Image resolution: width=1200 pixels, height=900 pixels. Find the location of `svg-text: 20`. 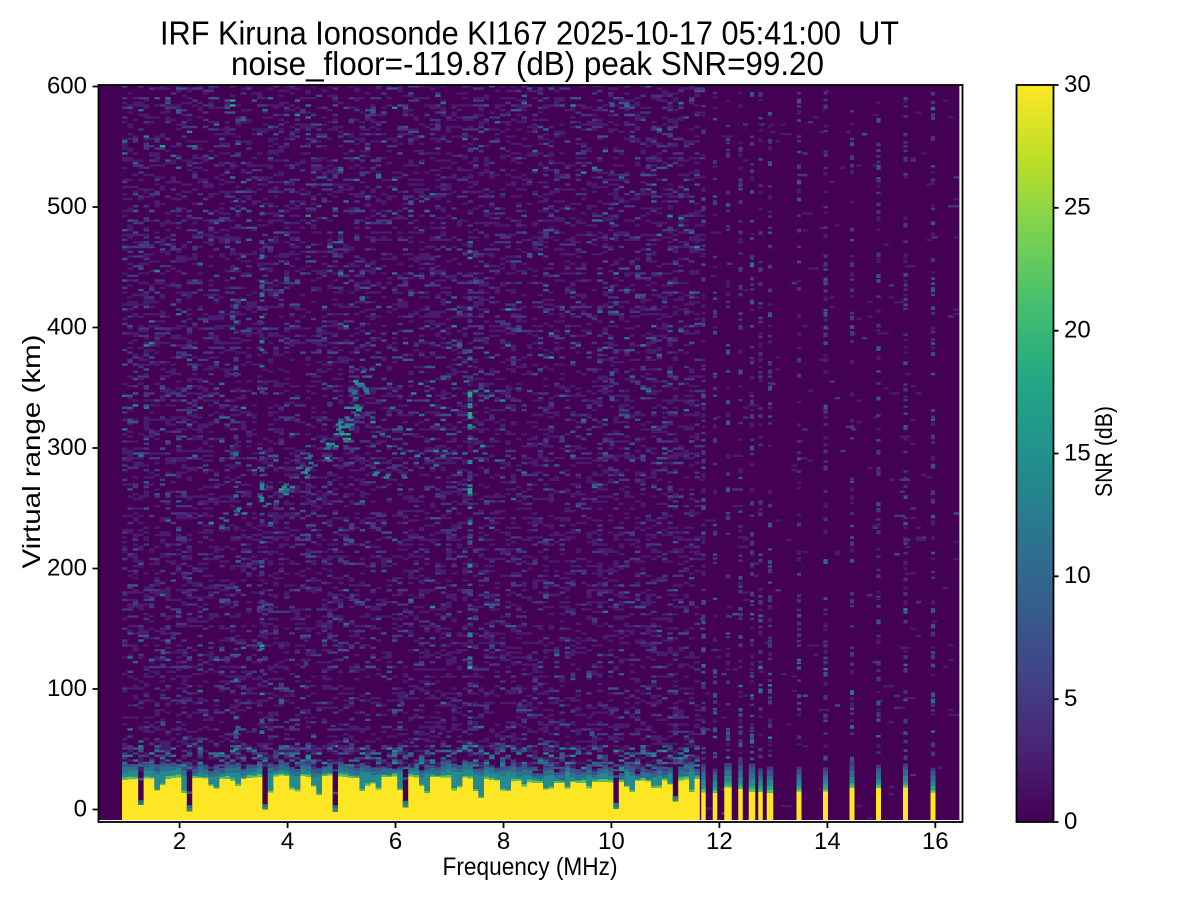

svg-text: 20 is located at coordinates (1077, 330).